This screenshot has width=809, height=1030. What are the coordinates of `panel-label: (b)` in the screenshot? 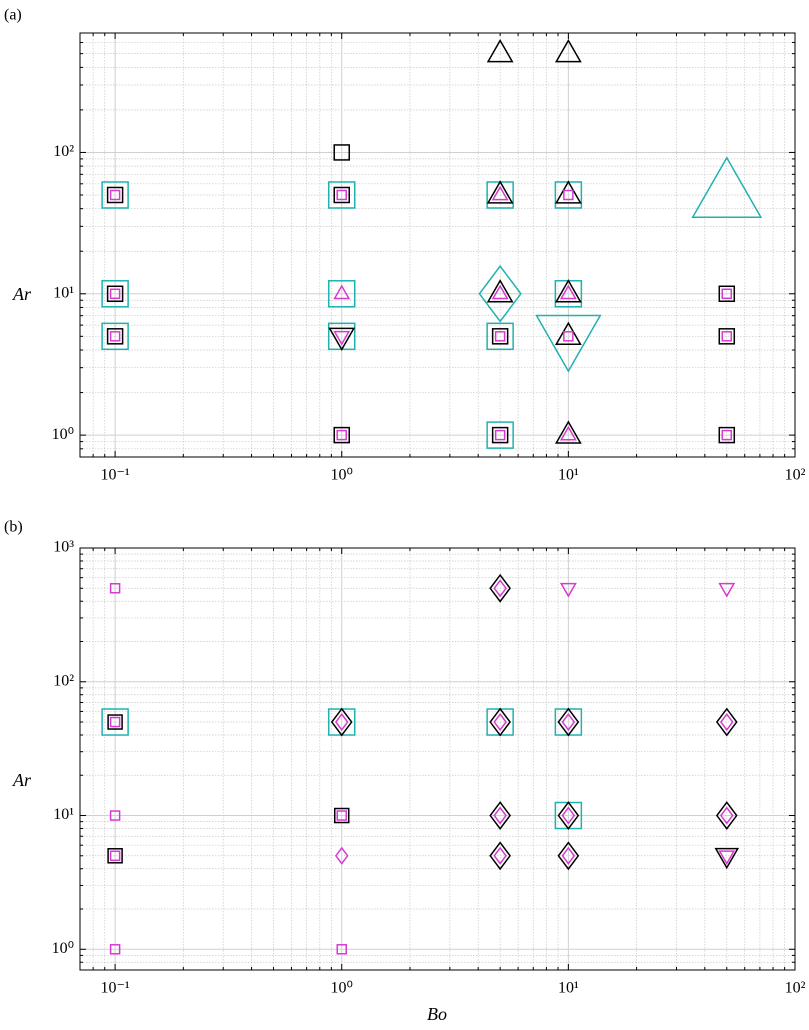 It's located at (13, 527).